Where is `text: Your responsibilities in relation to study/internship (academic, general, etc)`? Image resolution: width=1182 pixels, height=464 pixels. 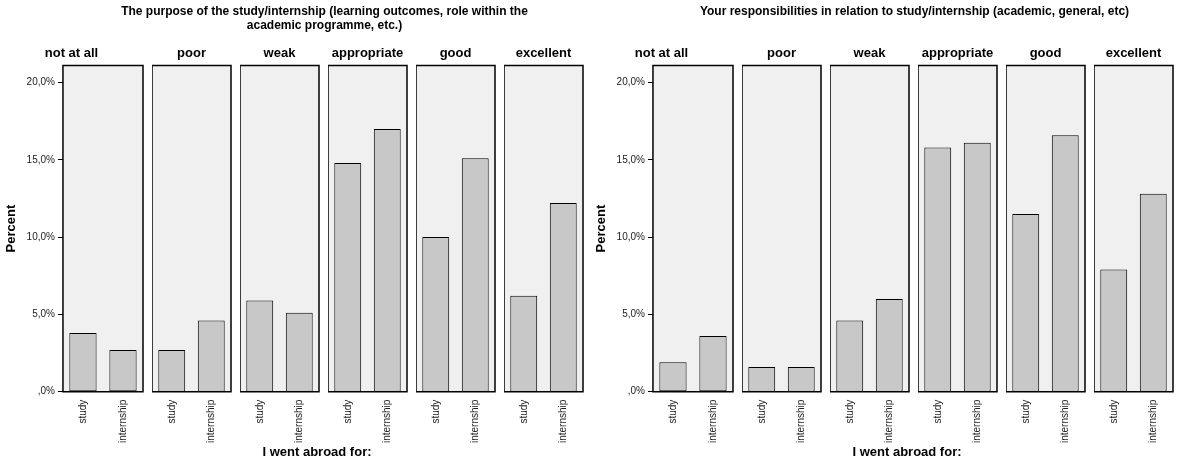
text: Your responsibilities in relation to study/internship (academic, general, etc) is located at coordinates (914, 11).